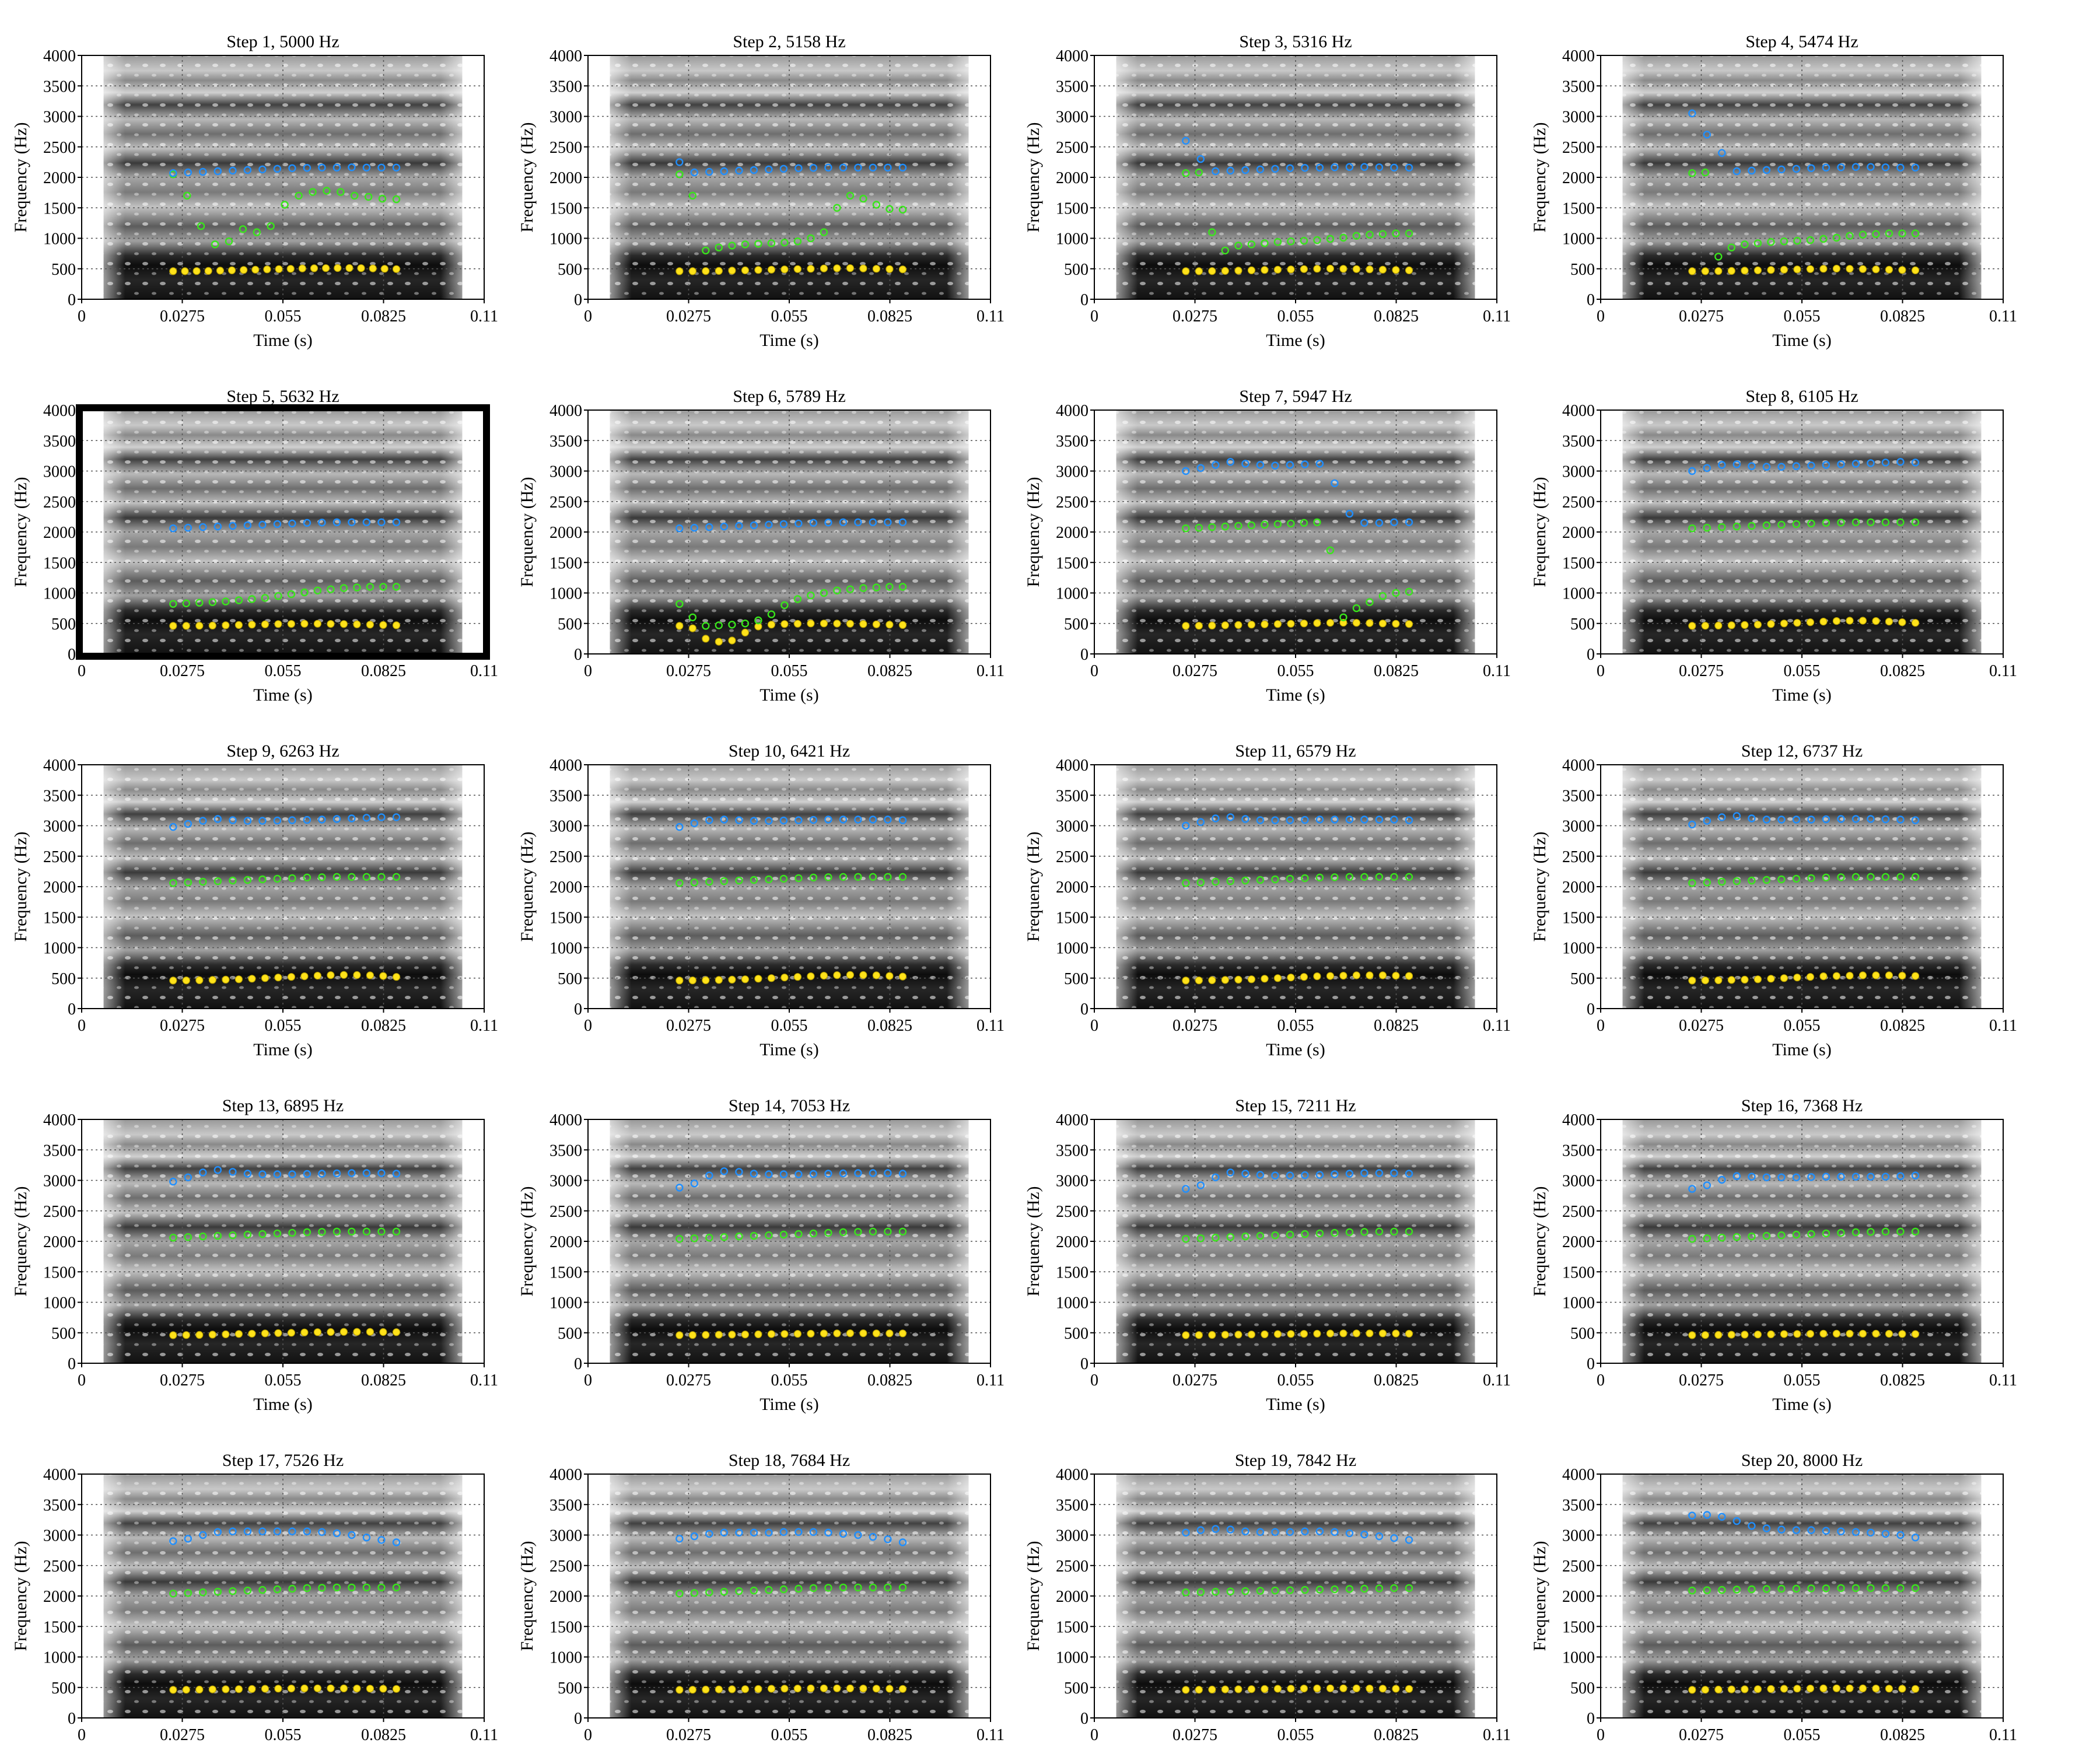 The height and width of the screenshot is (1750, 2100). Describe the element at coordinates (527, 886) in the screenshot. I see `y-axis-label: Frequency (Hz)` at that location.